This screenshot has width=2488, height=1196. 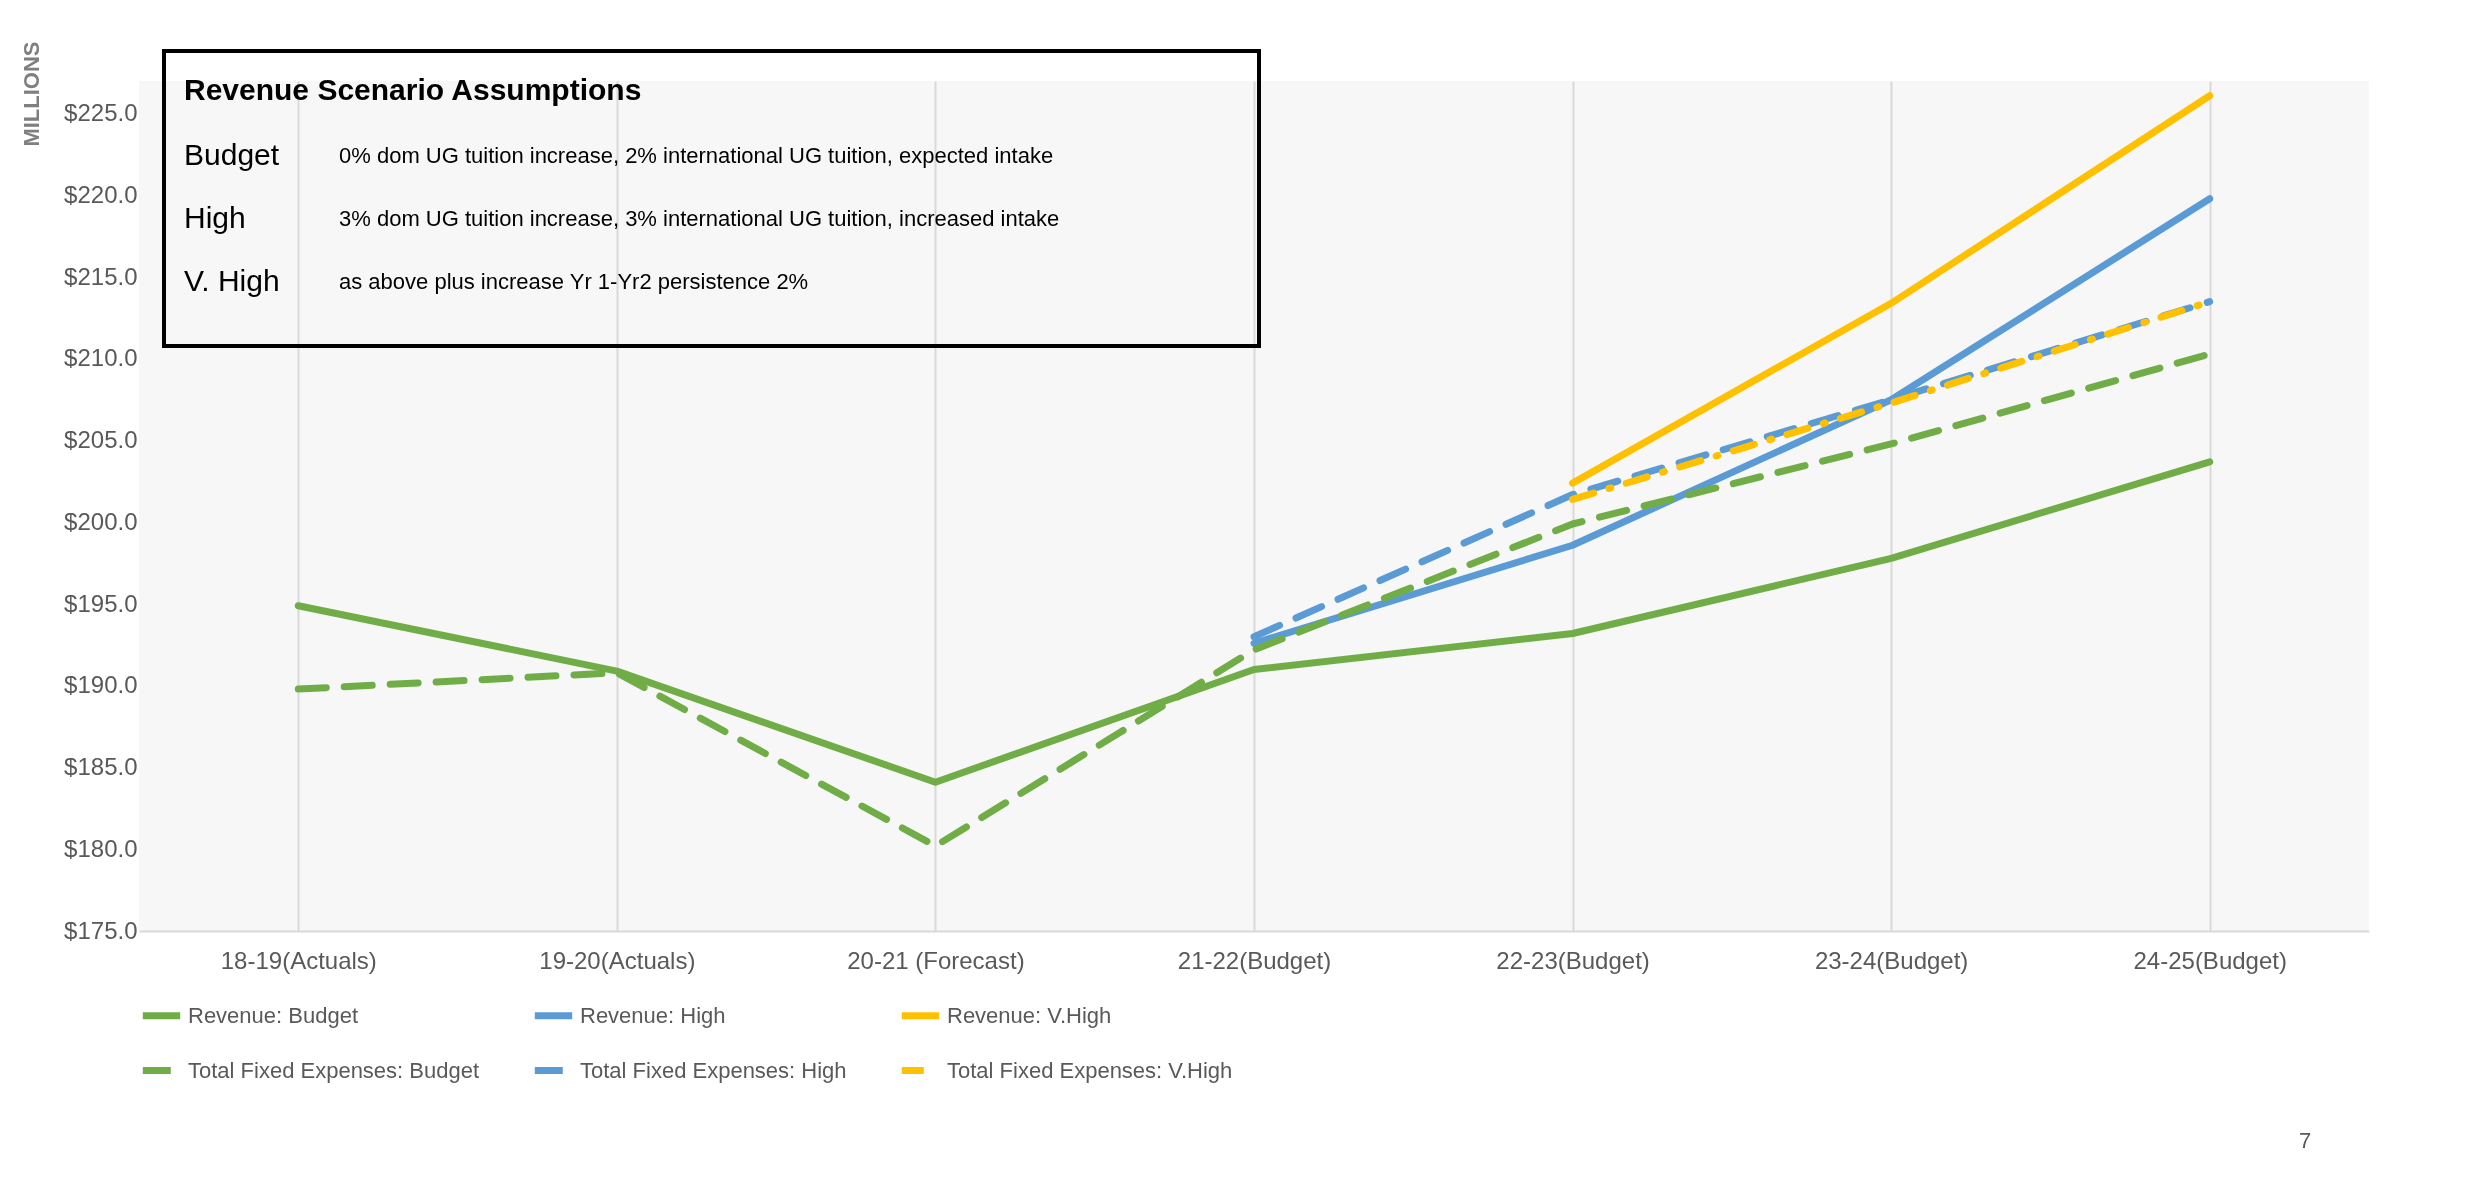 What do you see at coordinates (1891, 960) in the screenshot?
I see `x-tick-label: 23-24(Budget)` at bounding box center [1891, 960].